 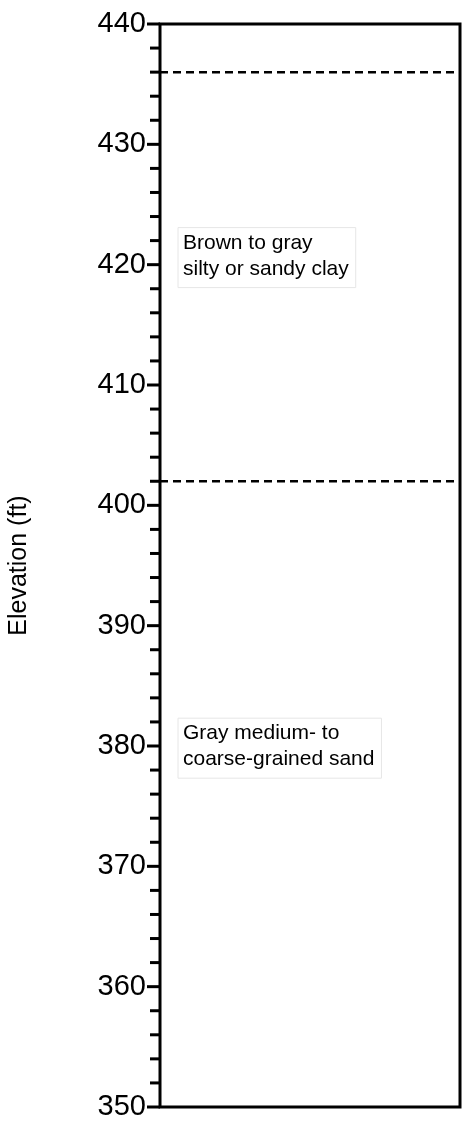 What do you see at coordinates (16, 565) in the screenshot?
I see `y-axis-title: Elevation (ft)` at bounding box center [16, 565].